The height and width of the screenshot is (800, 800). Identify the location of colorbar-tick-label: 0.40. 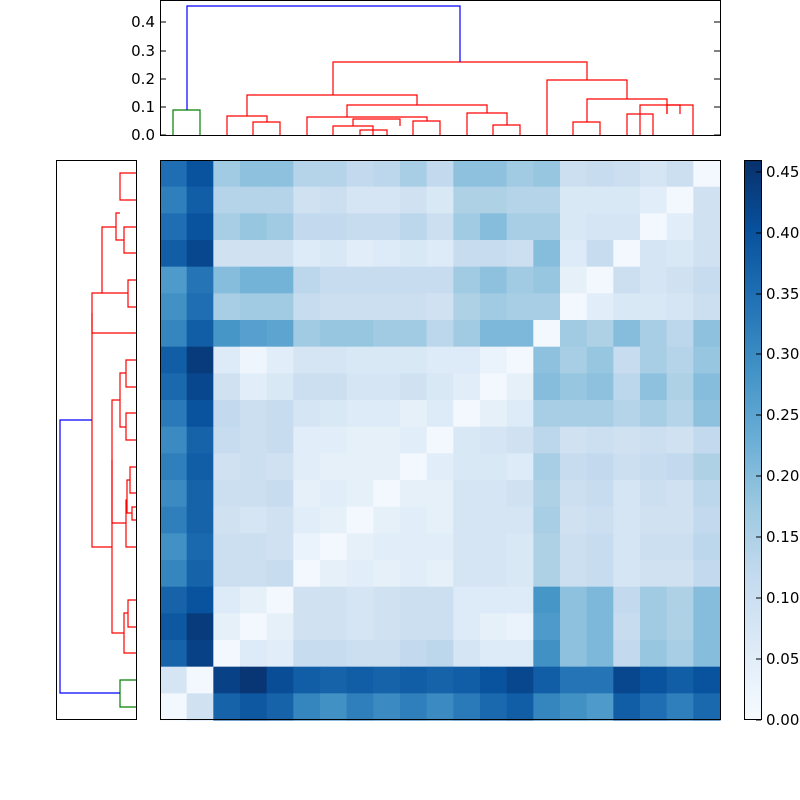
(782, 233).